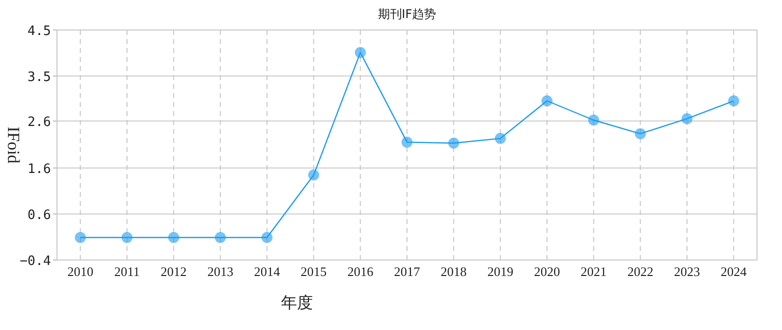 The image size is (782, 330). Describe the element at coordinates (13, 145) in the screenshot. I see `y-axis-title: IFoid` at that location.